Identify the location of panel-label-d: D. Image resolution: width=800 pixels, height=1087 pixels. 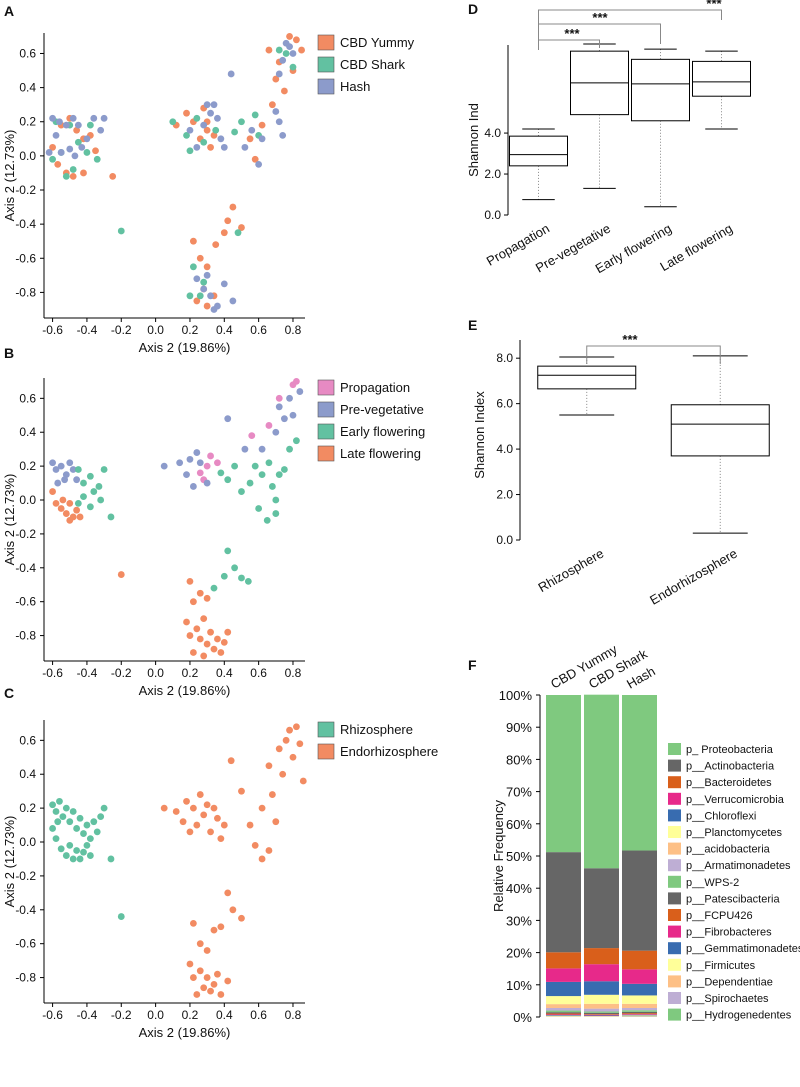
(473, 9).